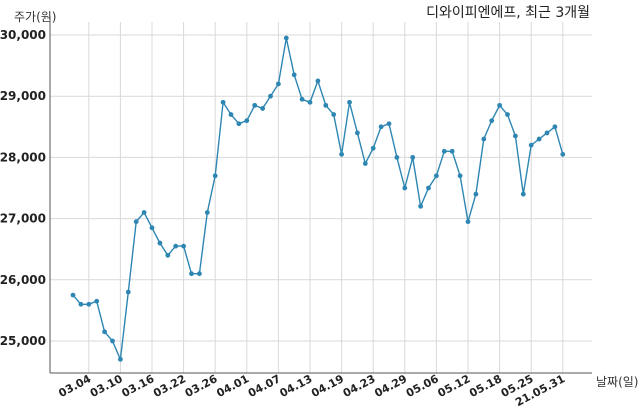 The width and height of the screenshot is (640, 414). What do you see at coordinates (169, 386) in the screenshot?
I see `x-tick-label: 03.22` at bounding box center [169, 386].